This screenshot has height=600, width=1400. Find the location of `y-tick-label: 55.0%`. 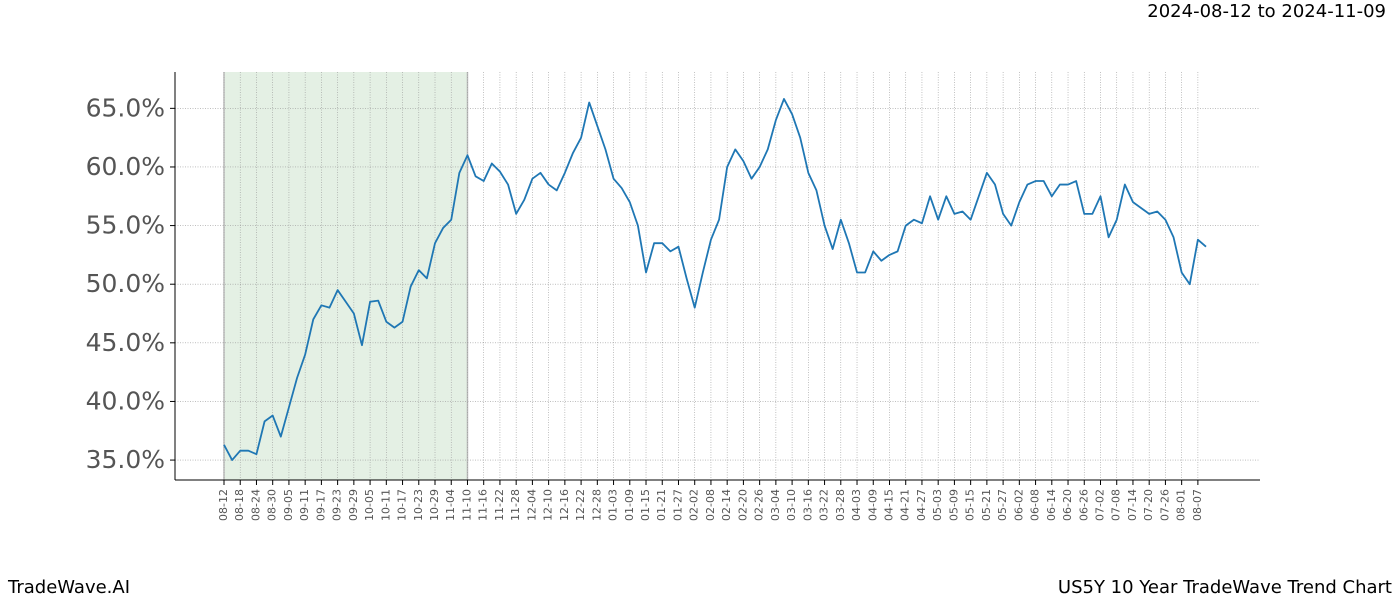

y-tick-label: 55.0% is located at coordinates (125, 225).